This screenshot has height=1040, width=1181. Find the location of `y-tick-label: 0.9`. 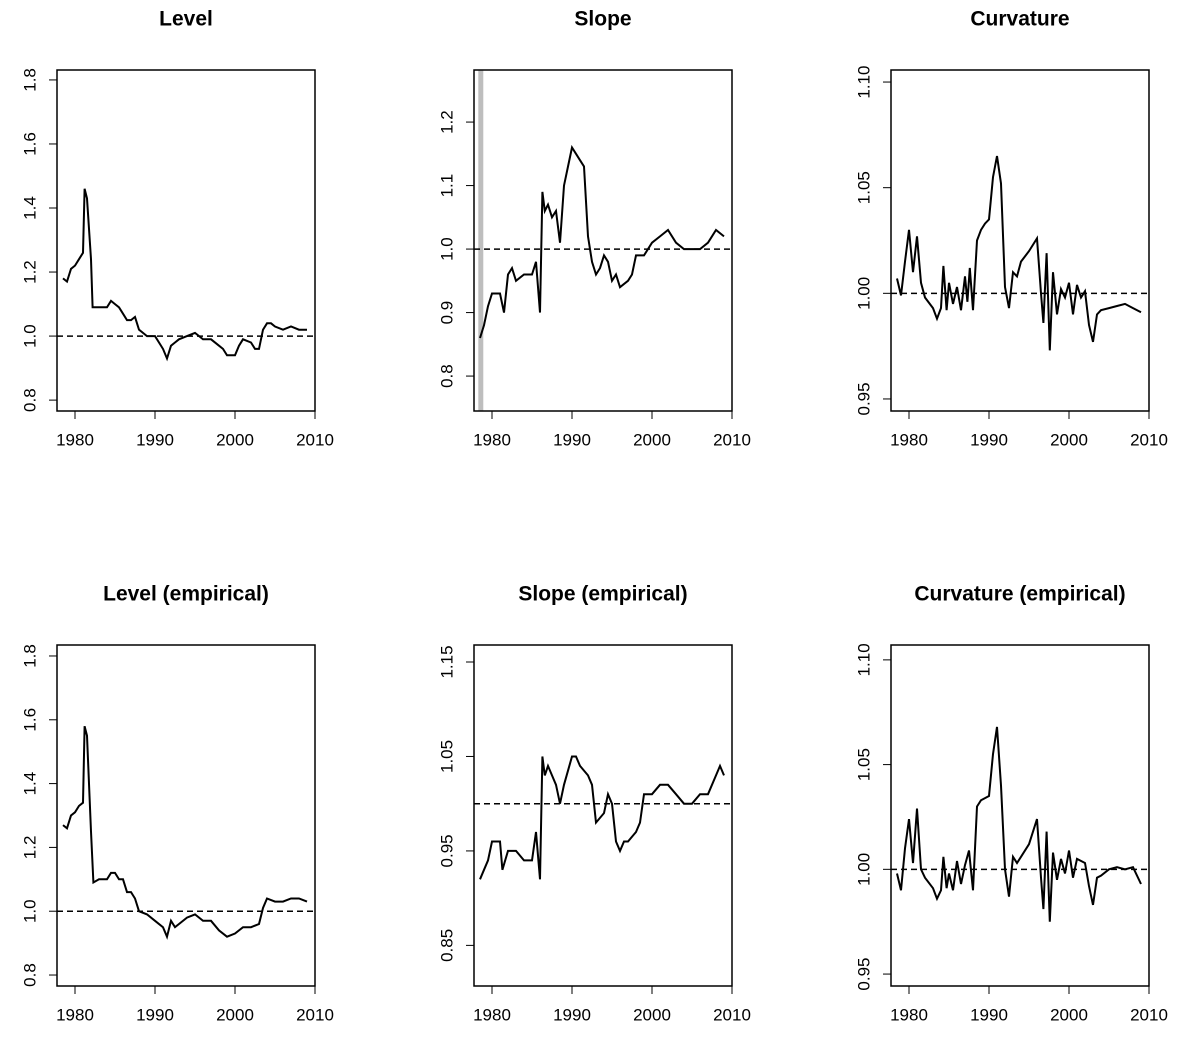

y-tick-label: 0.9 is located at coordinates (446, 313).